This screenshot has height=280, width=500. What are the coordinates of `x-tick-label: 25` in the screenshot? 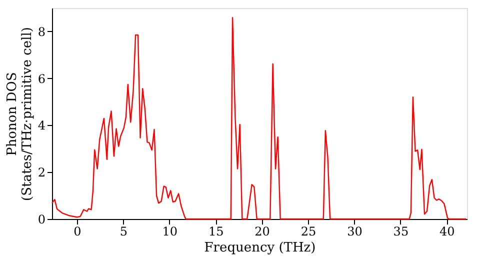 It's located at (308, 231).